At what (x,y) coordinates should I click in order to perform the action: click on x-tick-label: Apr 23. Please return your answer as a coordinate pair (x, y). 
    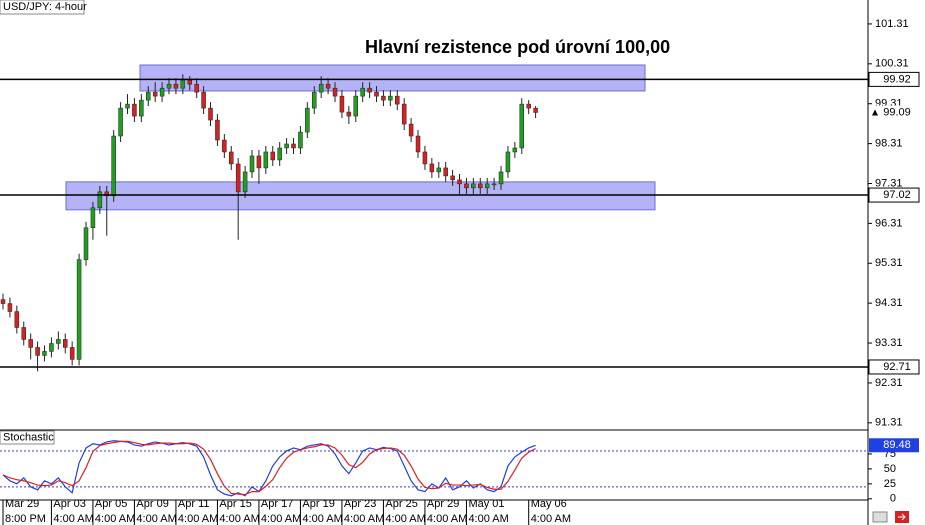
    Looking at the image, I should click on (360, 504).